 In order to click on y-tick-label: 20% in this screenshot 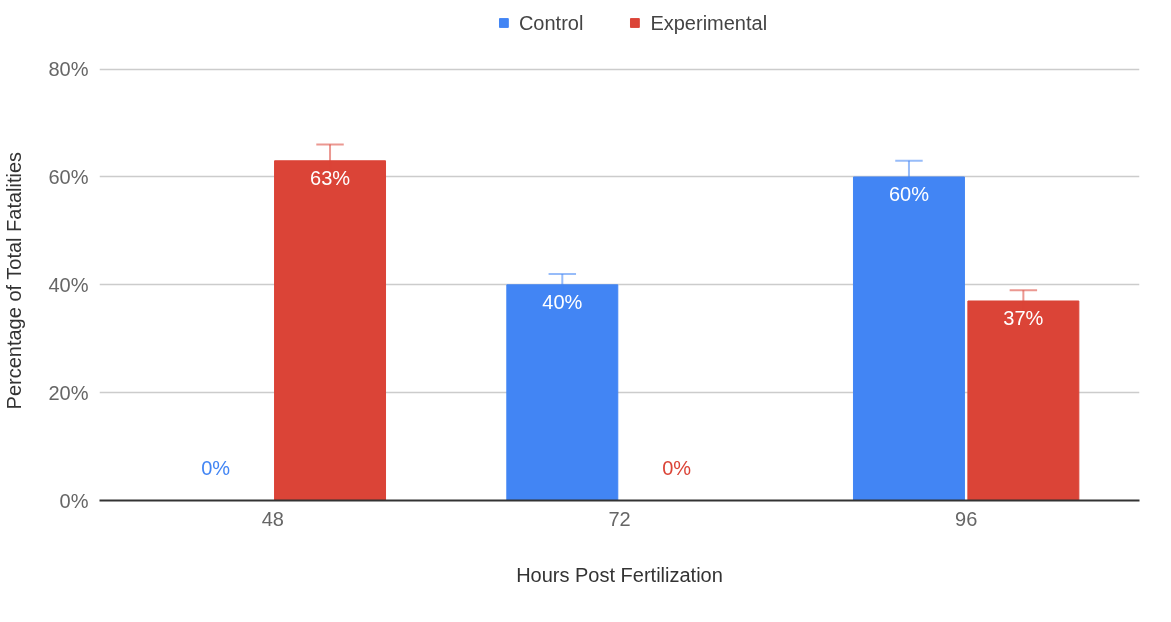, I will do `click(68, 392)`.